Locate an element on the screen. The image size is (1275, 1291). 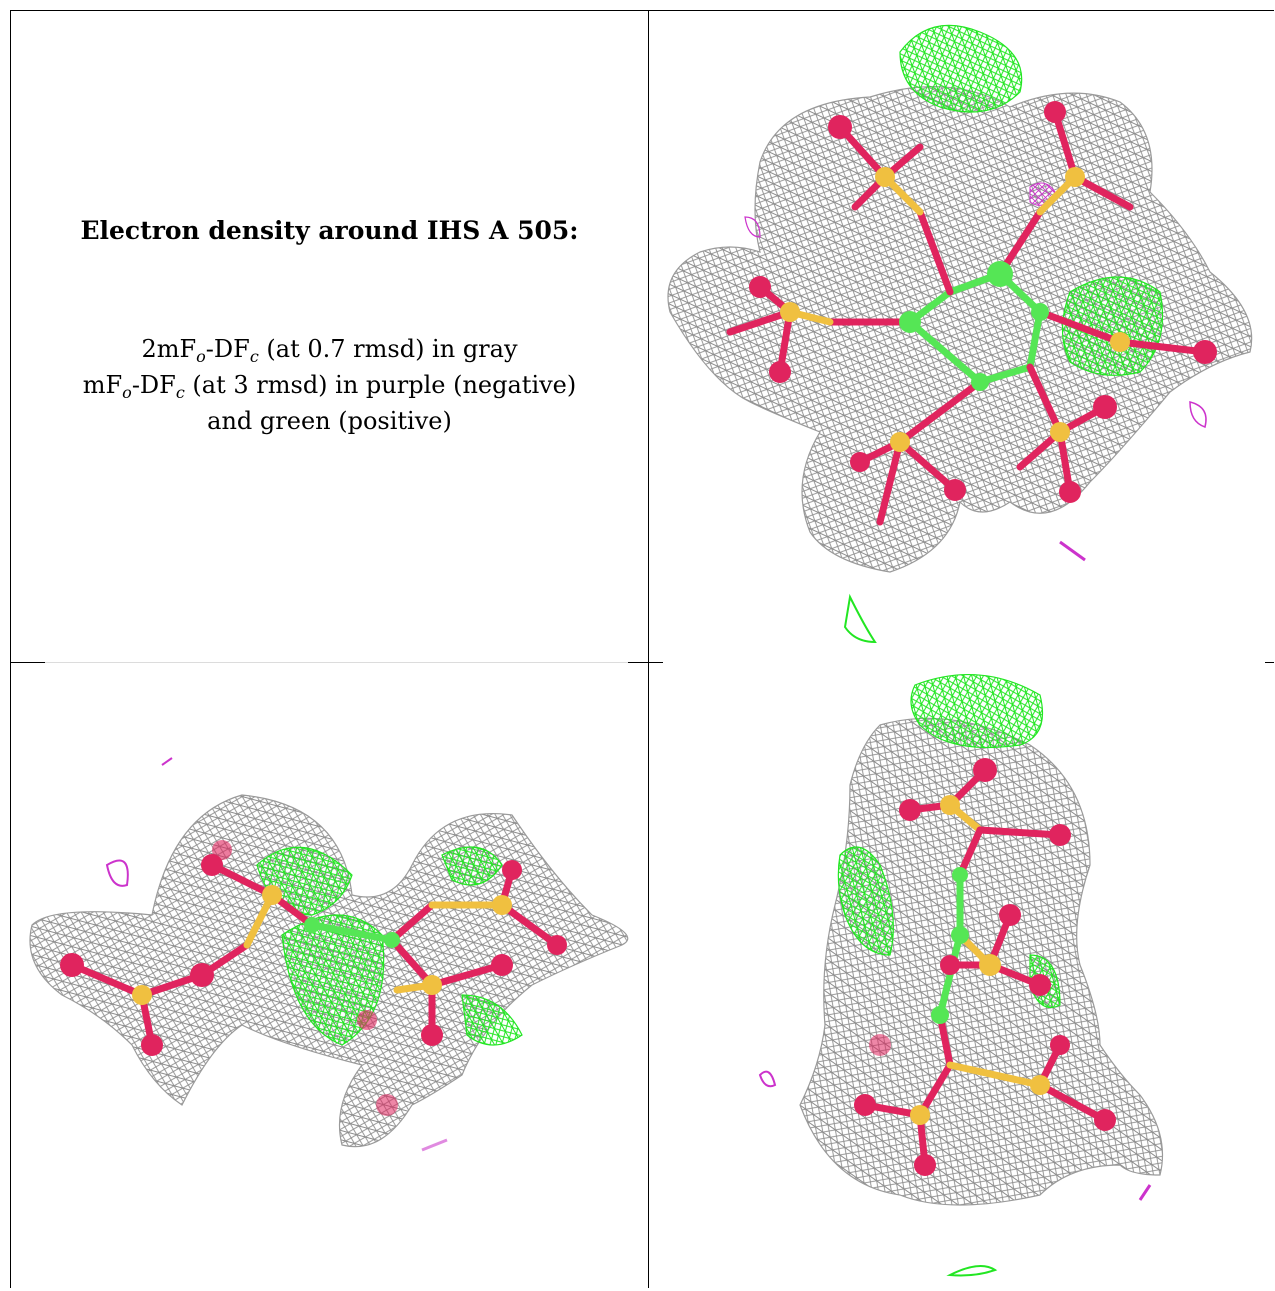
caption-line-fofc: mFo-DFc (at 3 rmsd) in purple (negative) is located at coordinates (329, 385).